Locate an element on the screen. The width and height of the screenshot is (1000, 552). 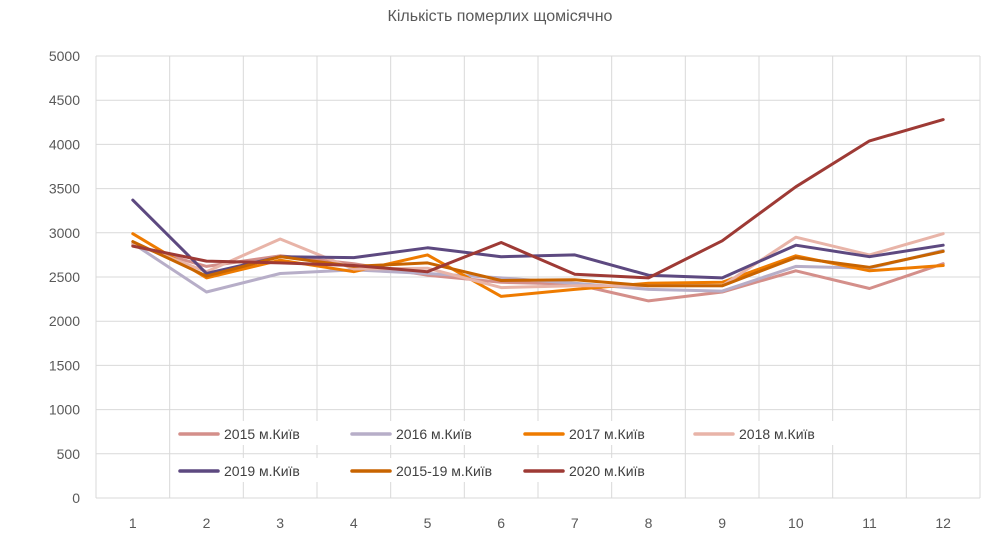
legend-label: 2018 м.Київ is located at coordinates (777, 434).